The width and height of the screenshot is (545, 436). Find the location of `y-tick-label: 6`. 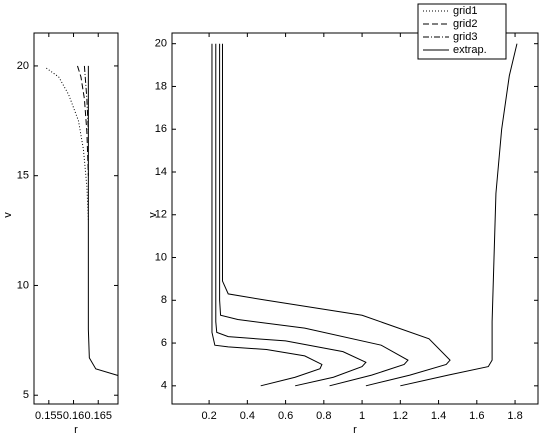

y-tick-label: 6 is located at coordinates (164, 343).